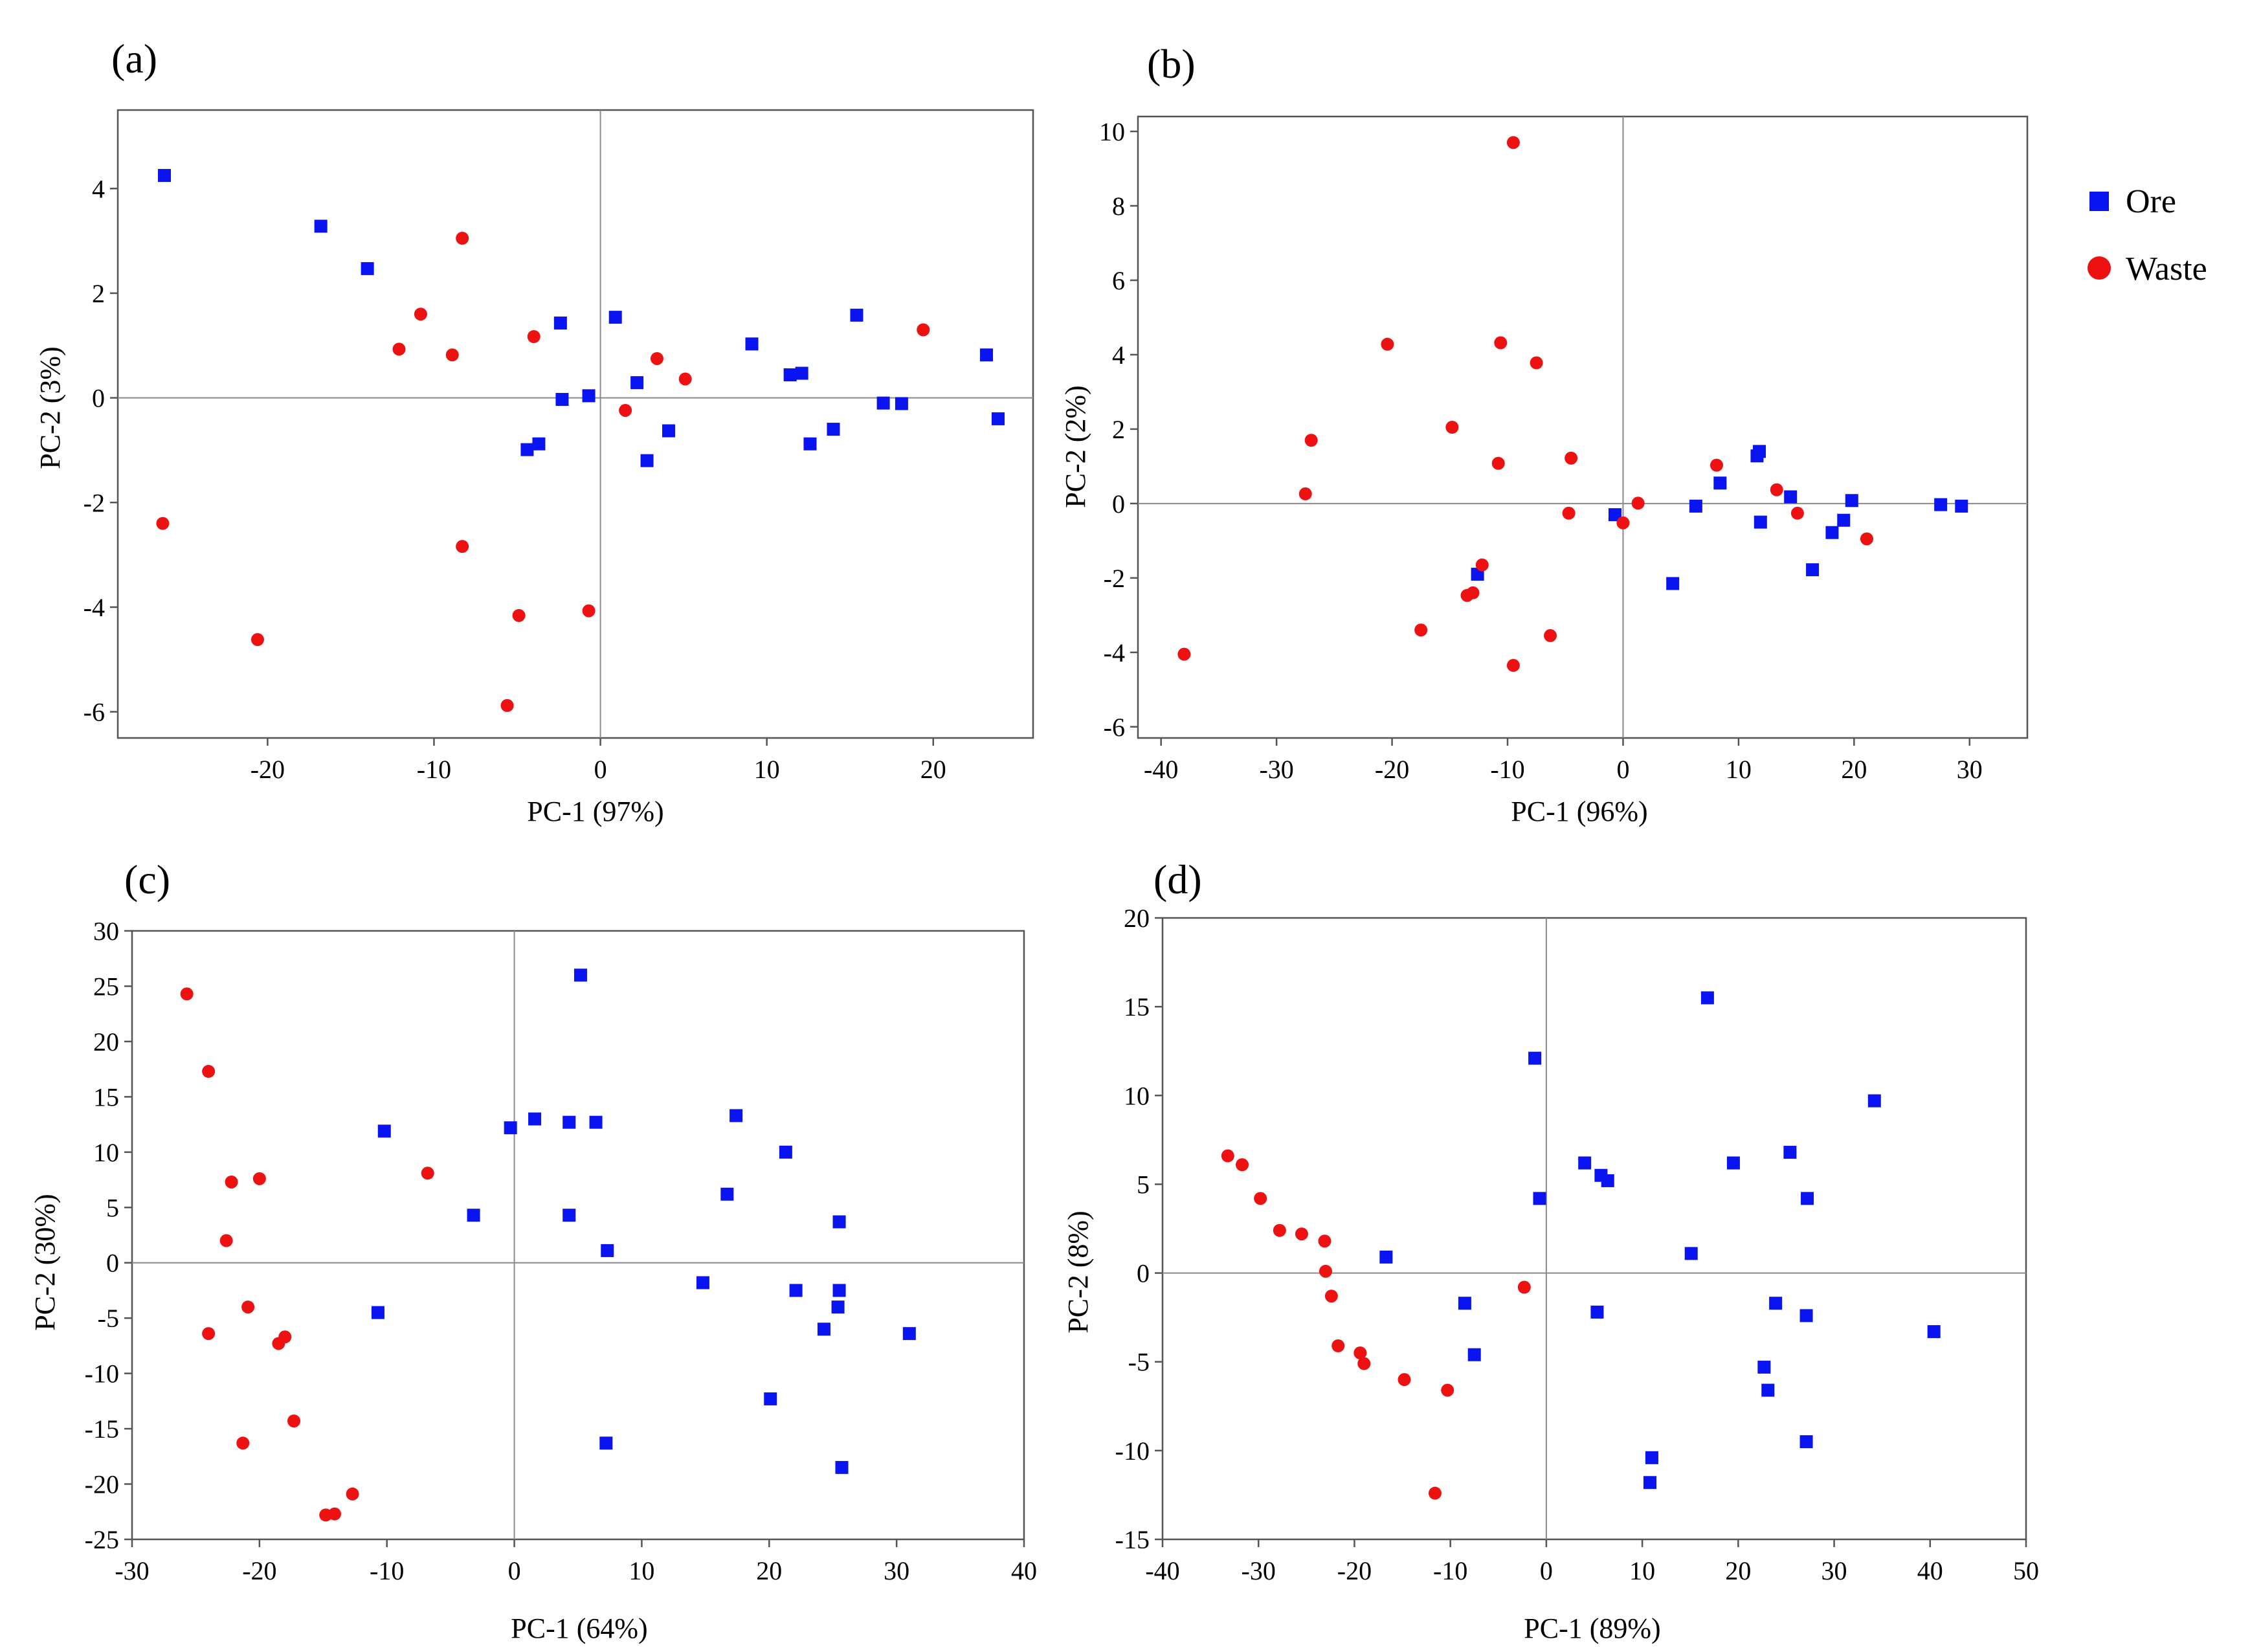 This screenshot has height=1652, width=2250. I want to click on panel-d-xtick-label: -10, so click(1450, 1570).